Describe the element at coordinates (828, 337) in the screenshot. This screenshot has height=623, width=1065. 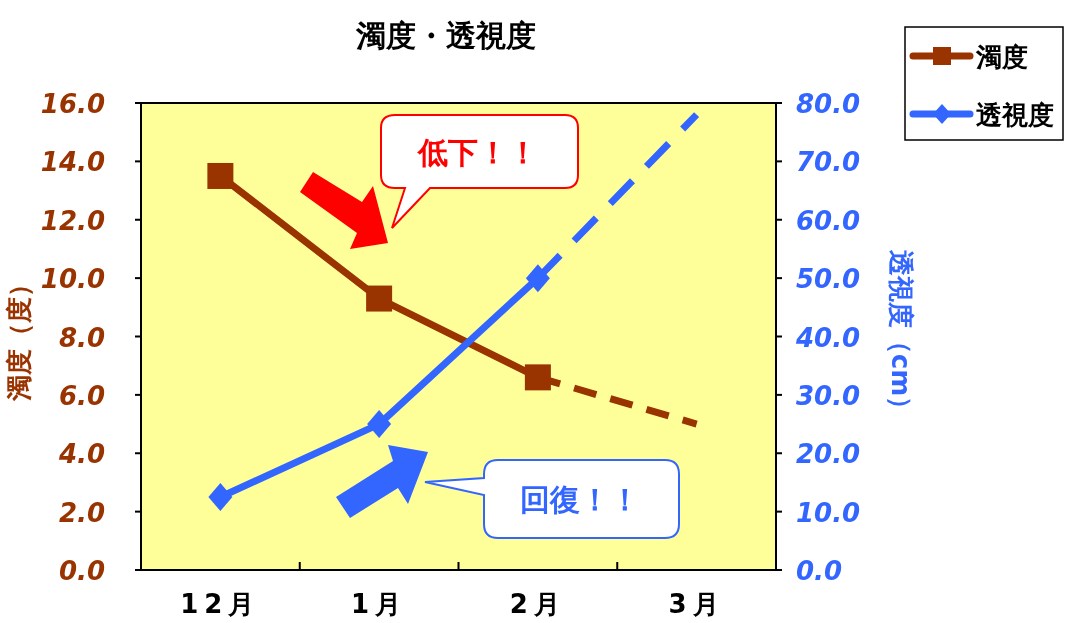
I see `y2-tick-label: 40.0` at that location.